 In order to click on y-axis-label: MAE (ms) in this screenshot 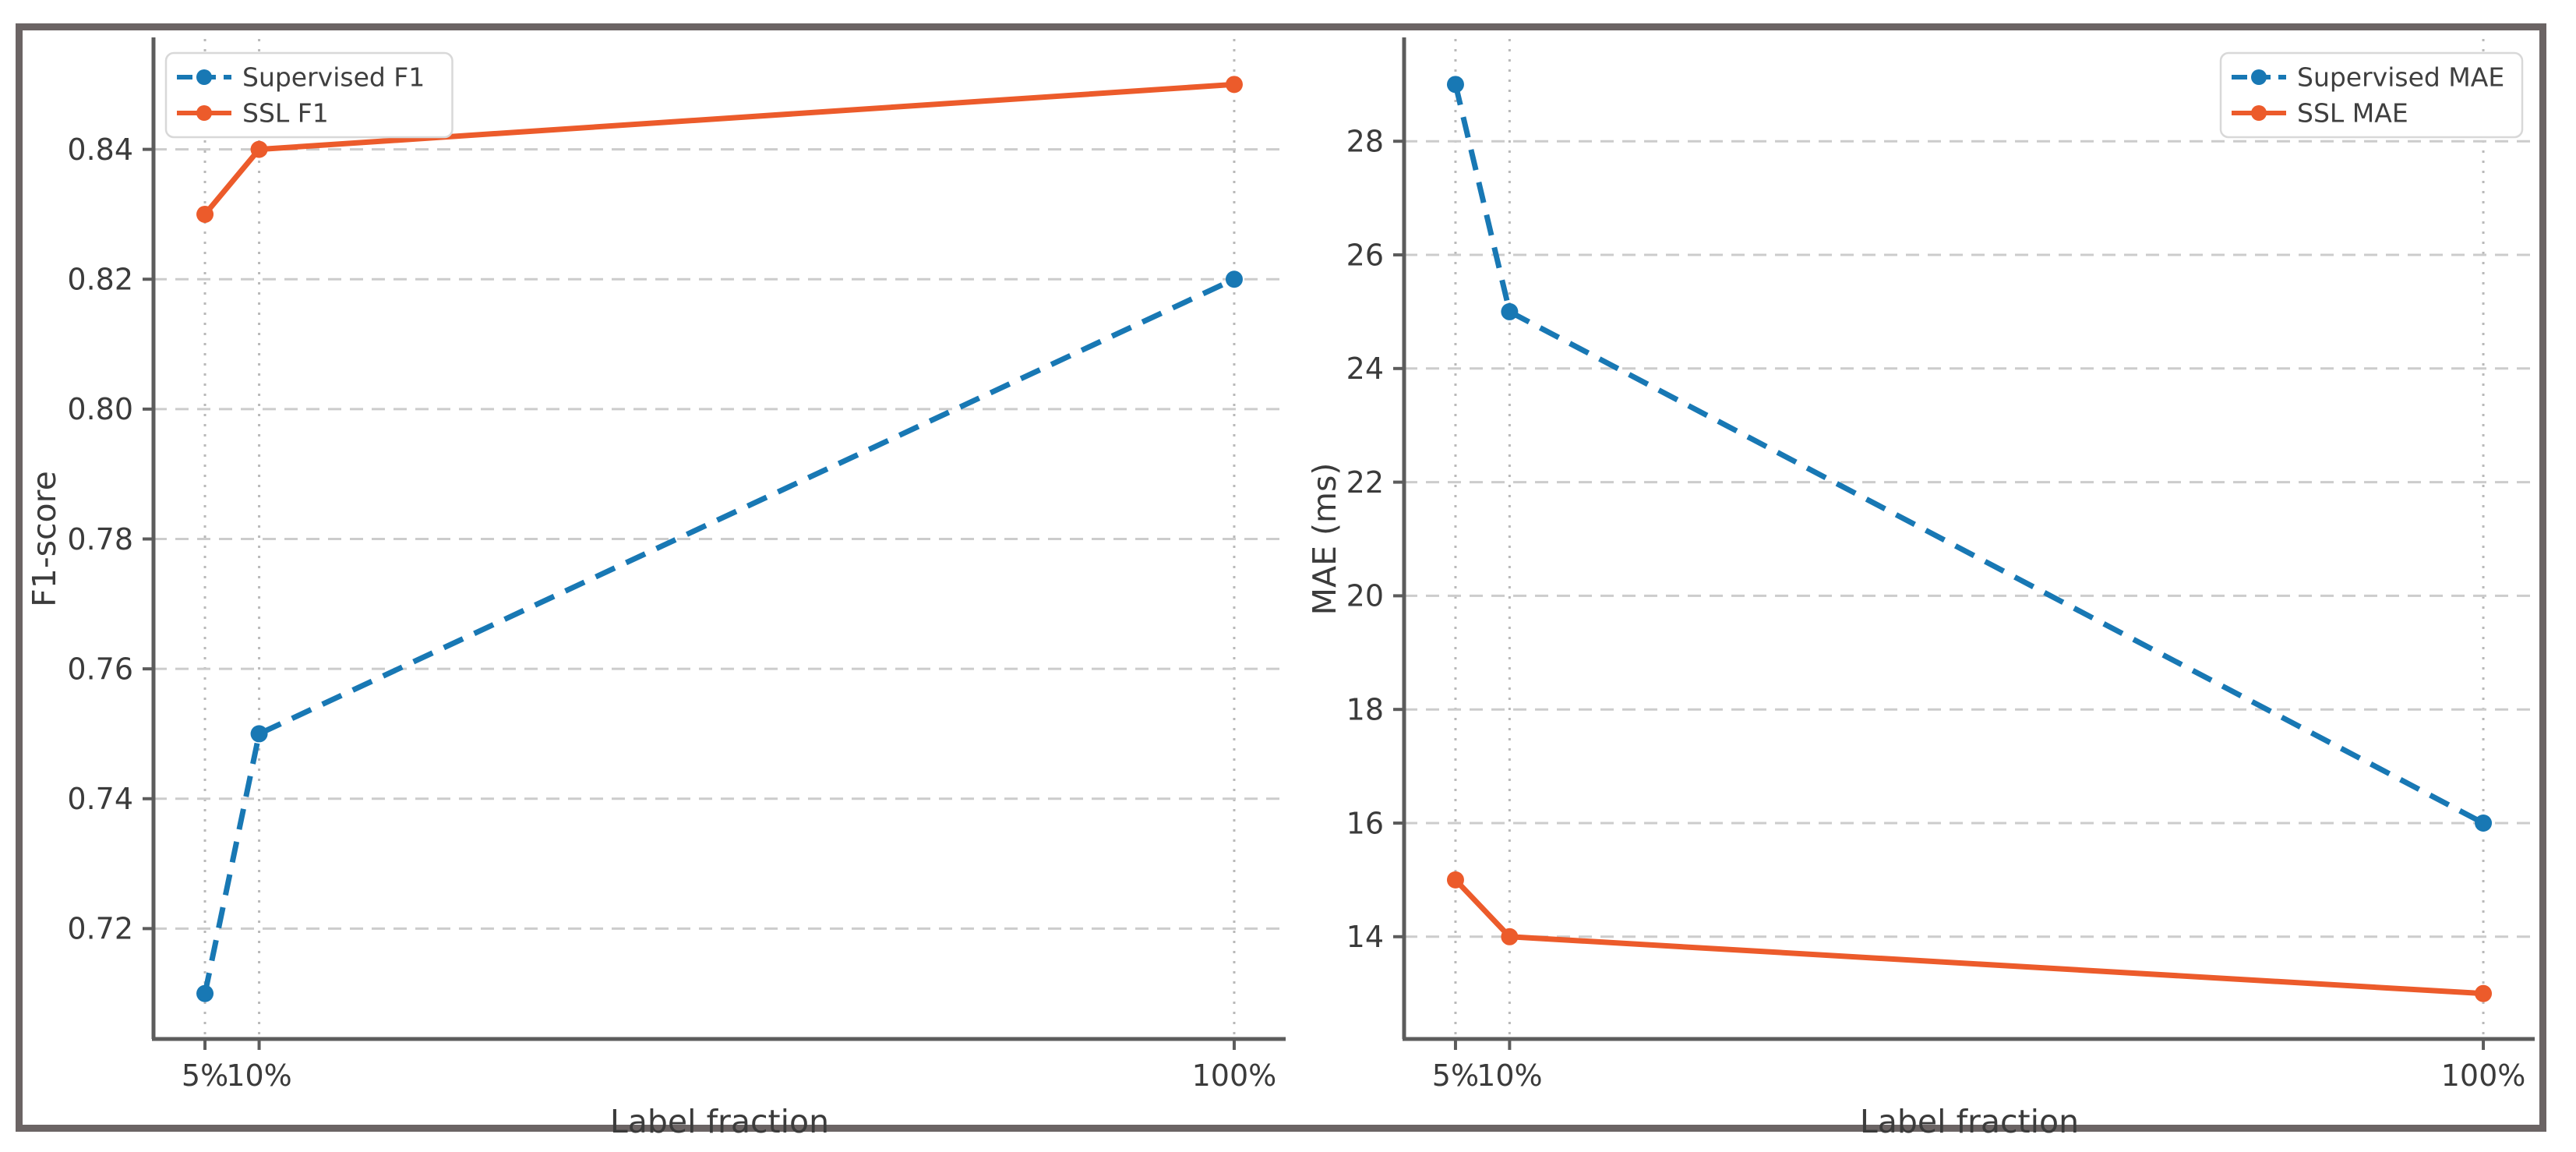, I will do `click(1324, 539)`.